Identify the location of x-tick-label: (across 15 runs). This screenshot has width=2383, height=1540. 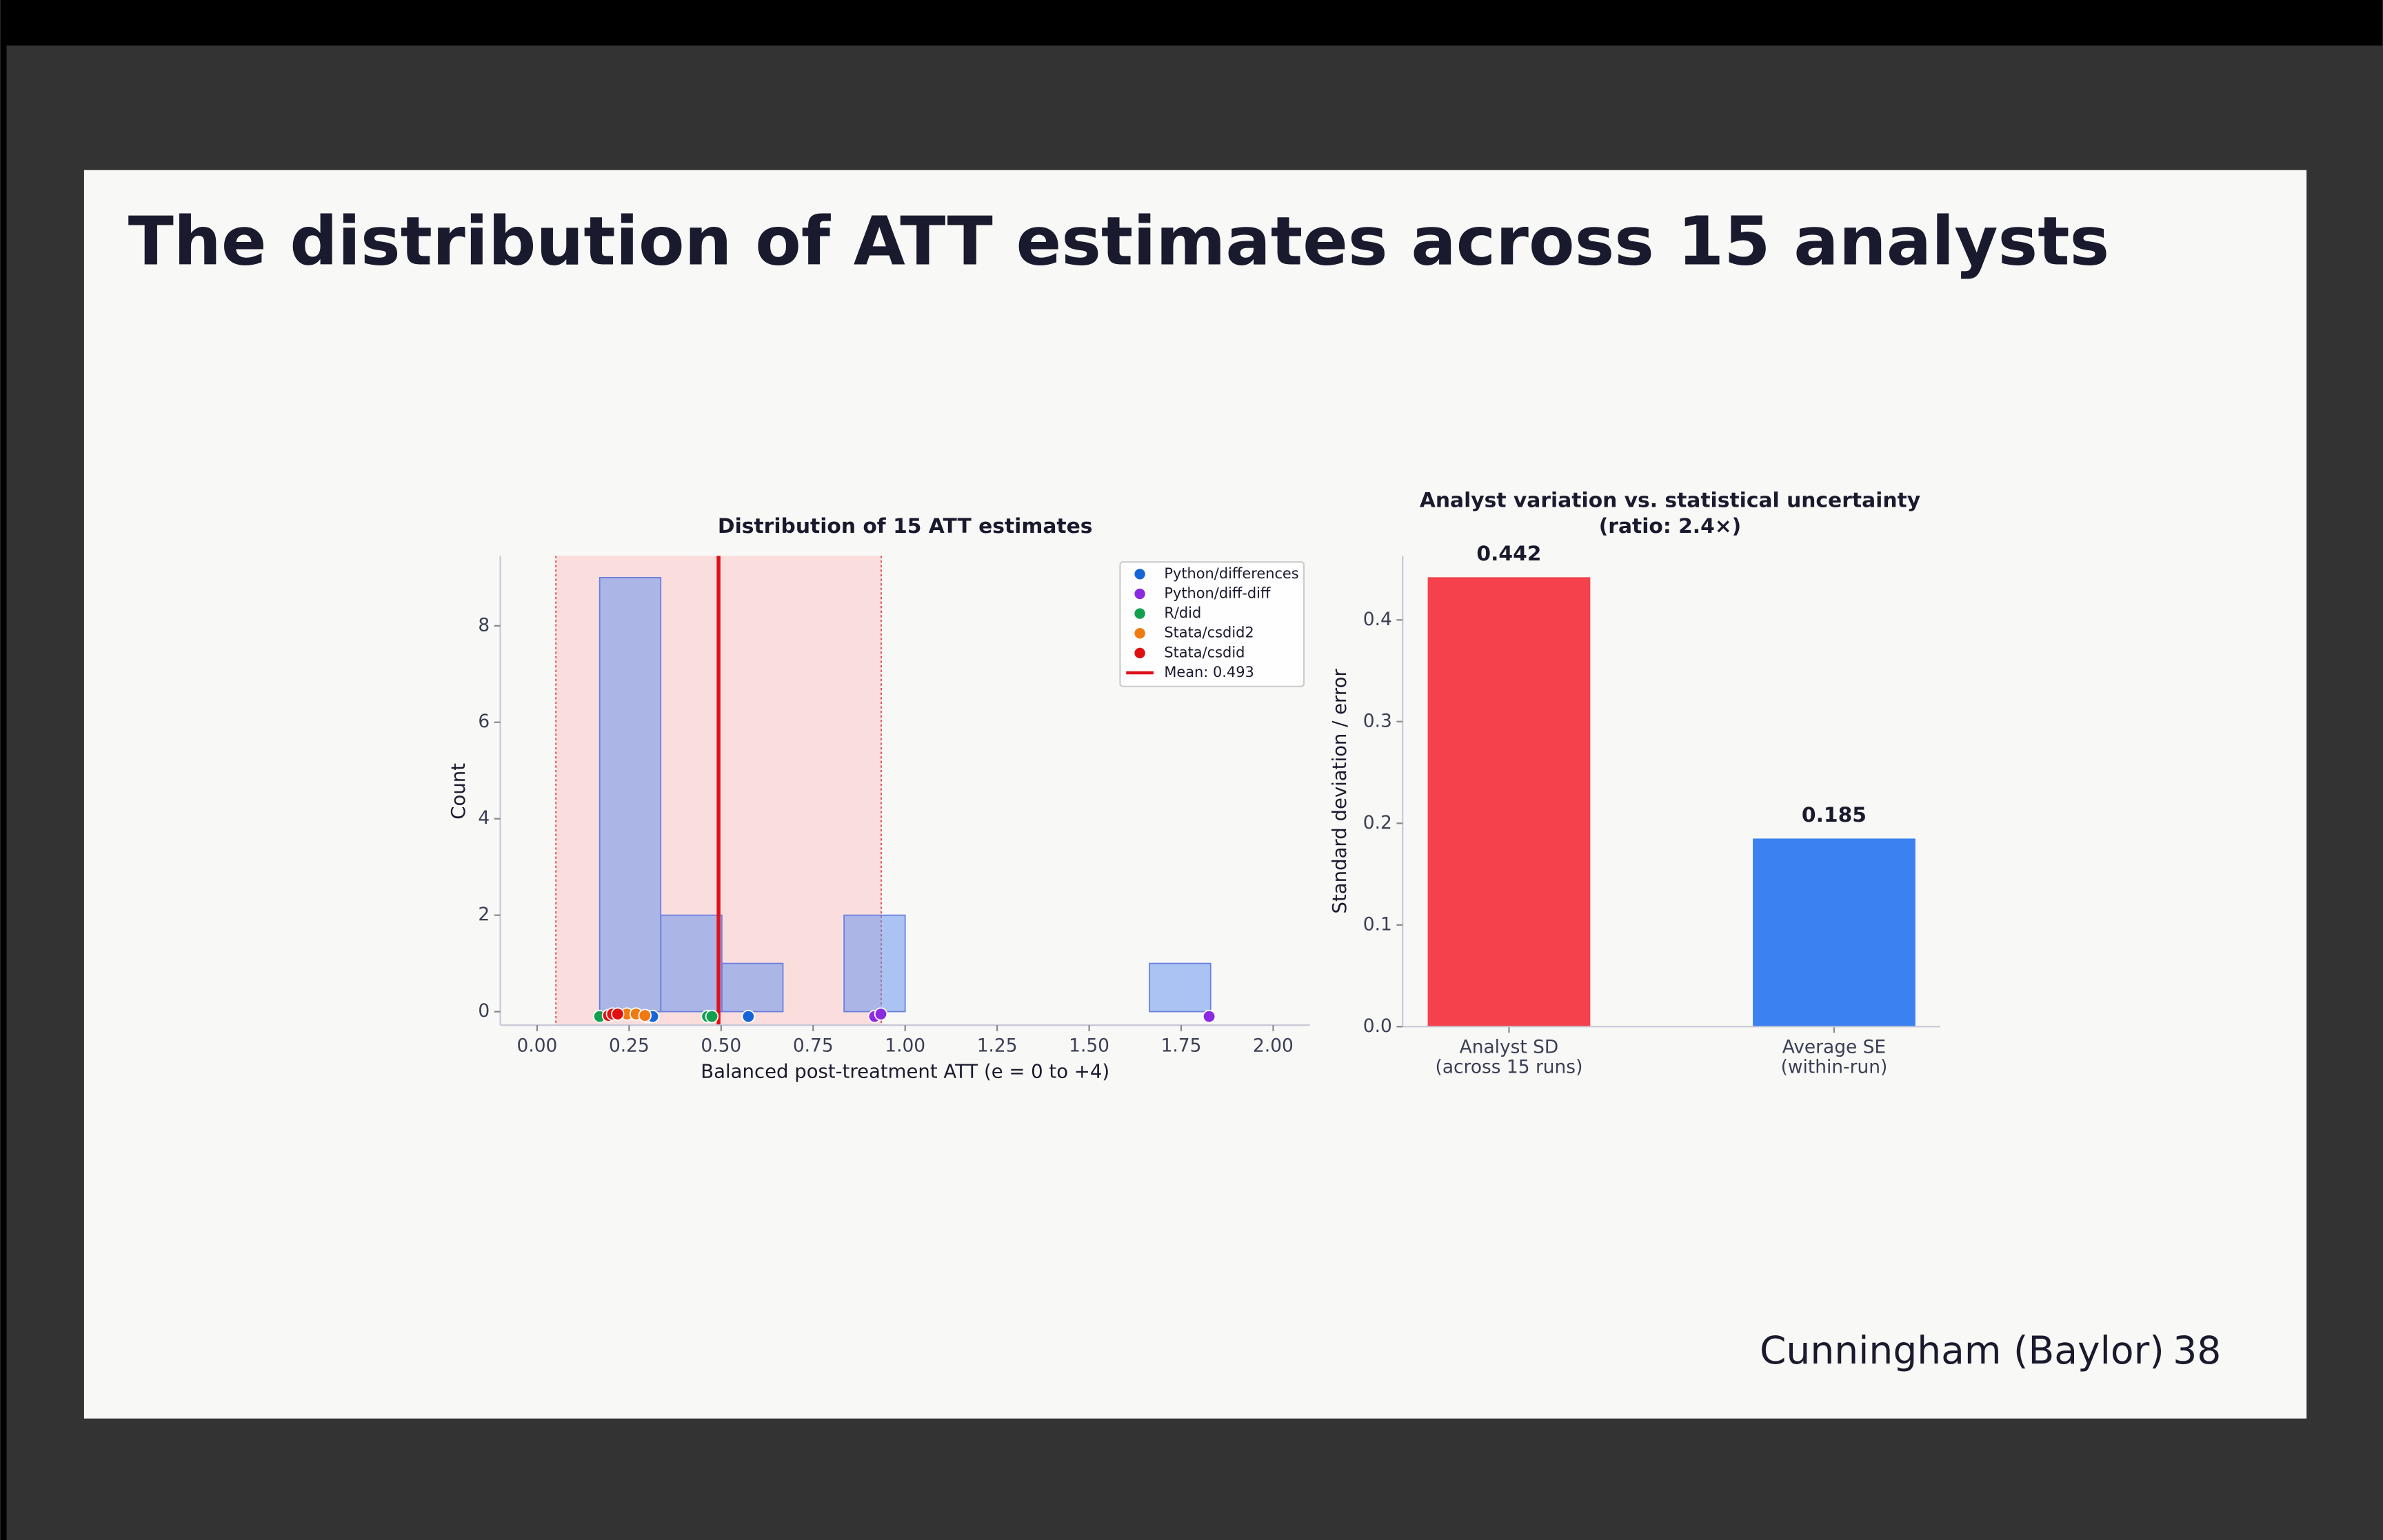
(1509, 1067).